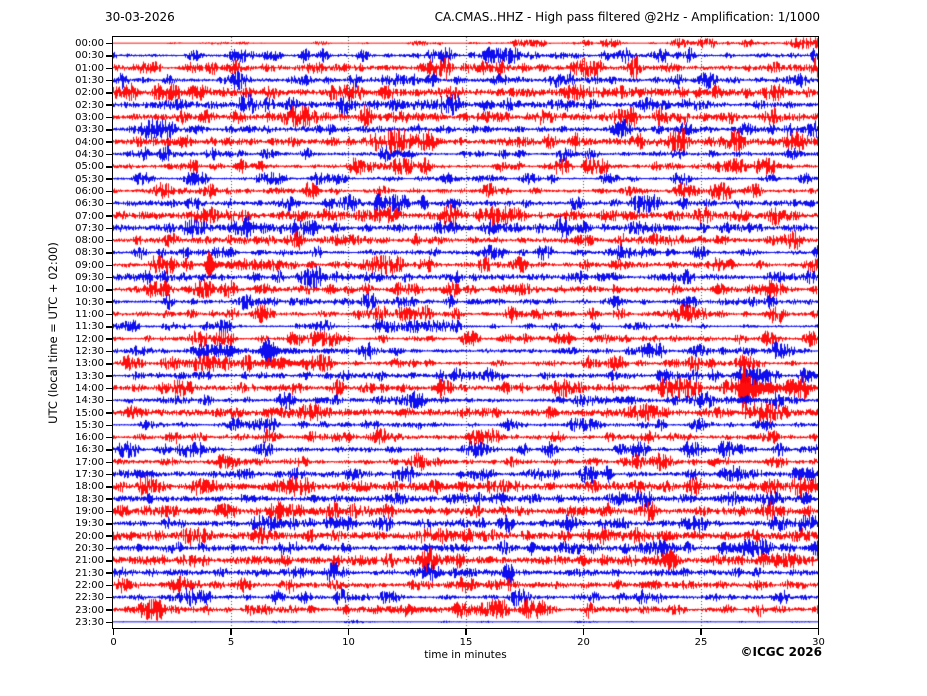 The image size is (927, 696). Describe the element at coordinates (89, 167) in the screenshot. I see `y-tick-label: 05:00` at that location.